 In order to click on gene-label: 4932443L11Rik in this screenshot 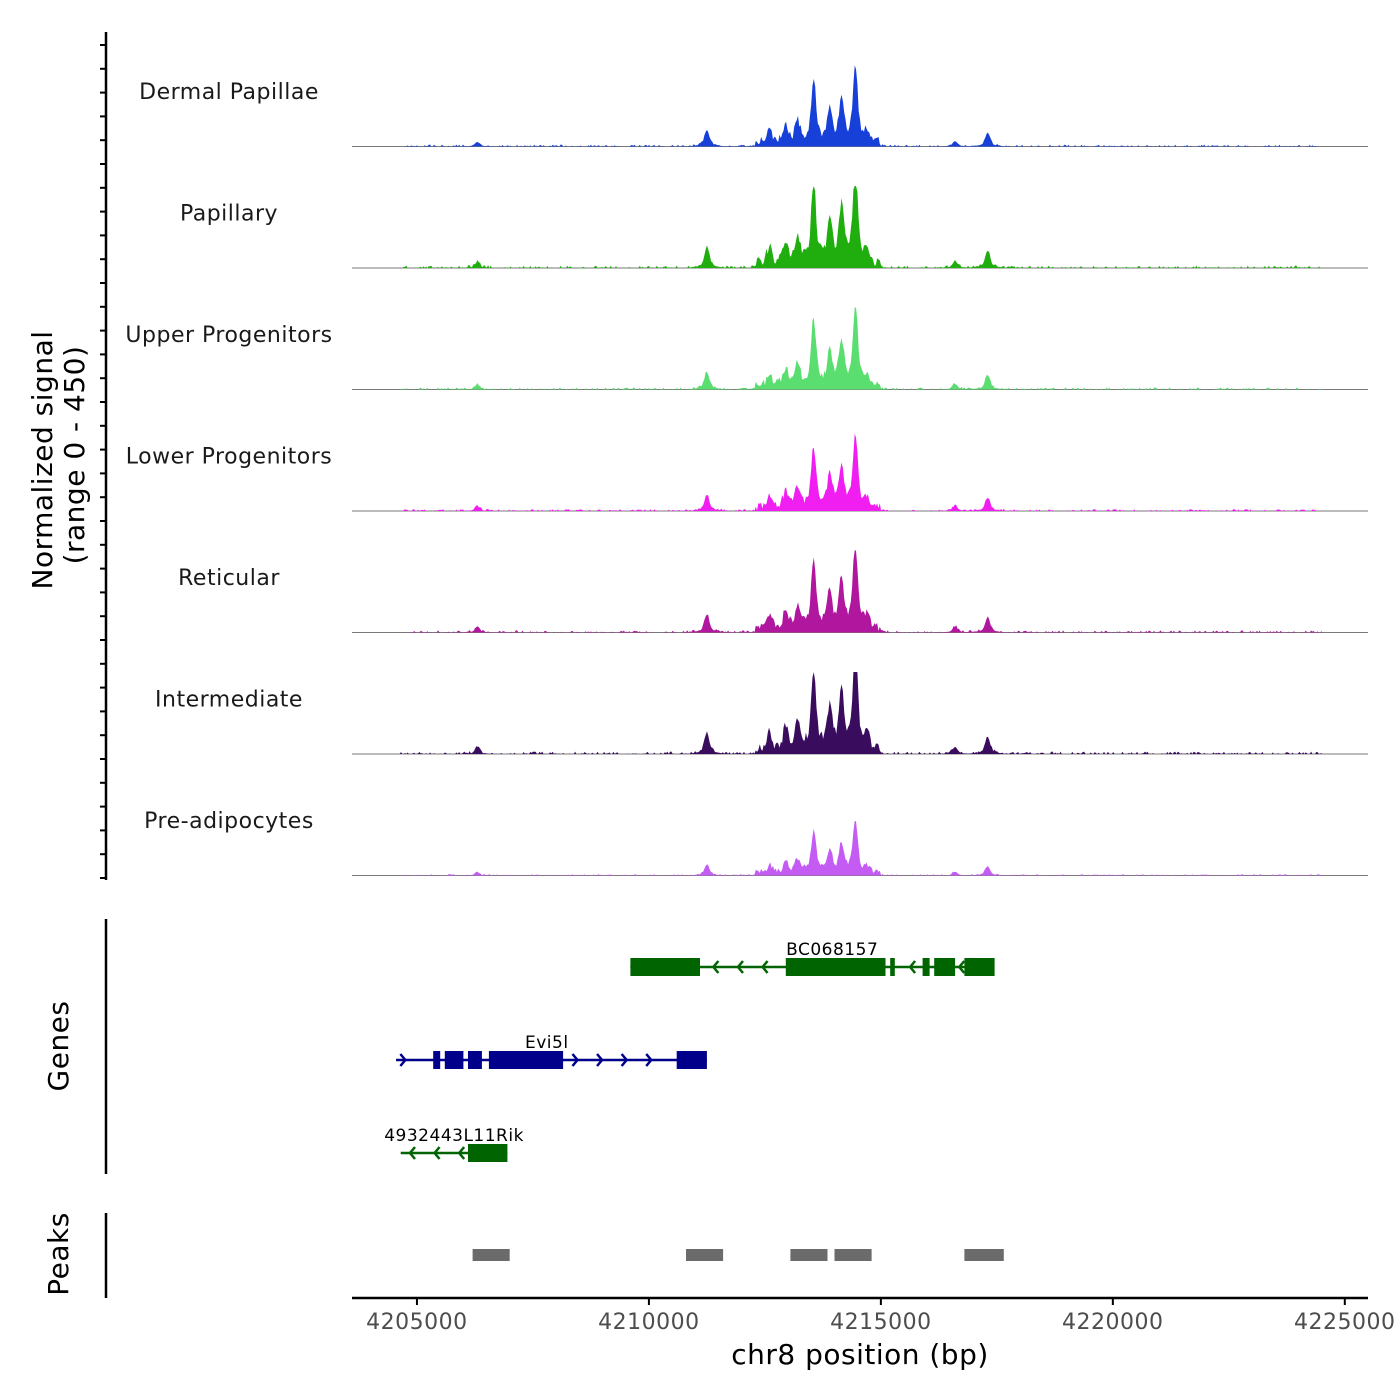, I will do `click(454, 1136)`.